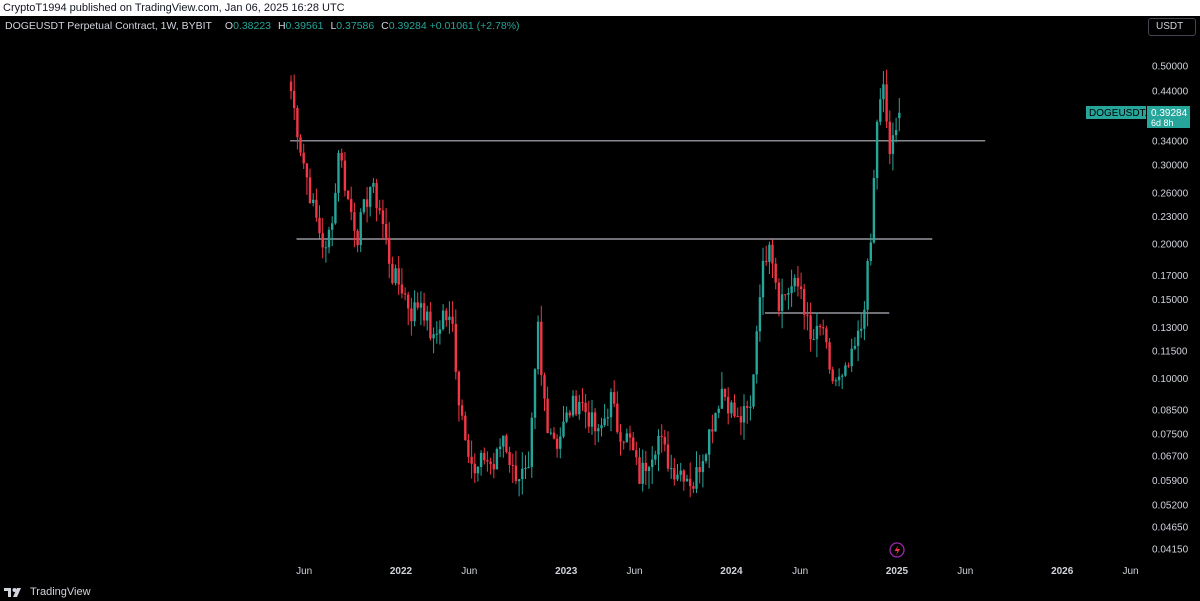 This screenshot has height=601, width=1200. I want to click on legend-open-label: O, so click(229, 26).